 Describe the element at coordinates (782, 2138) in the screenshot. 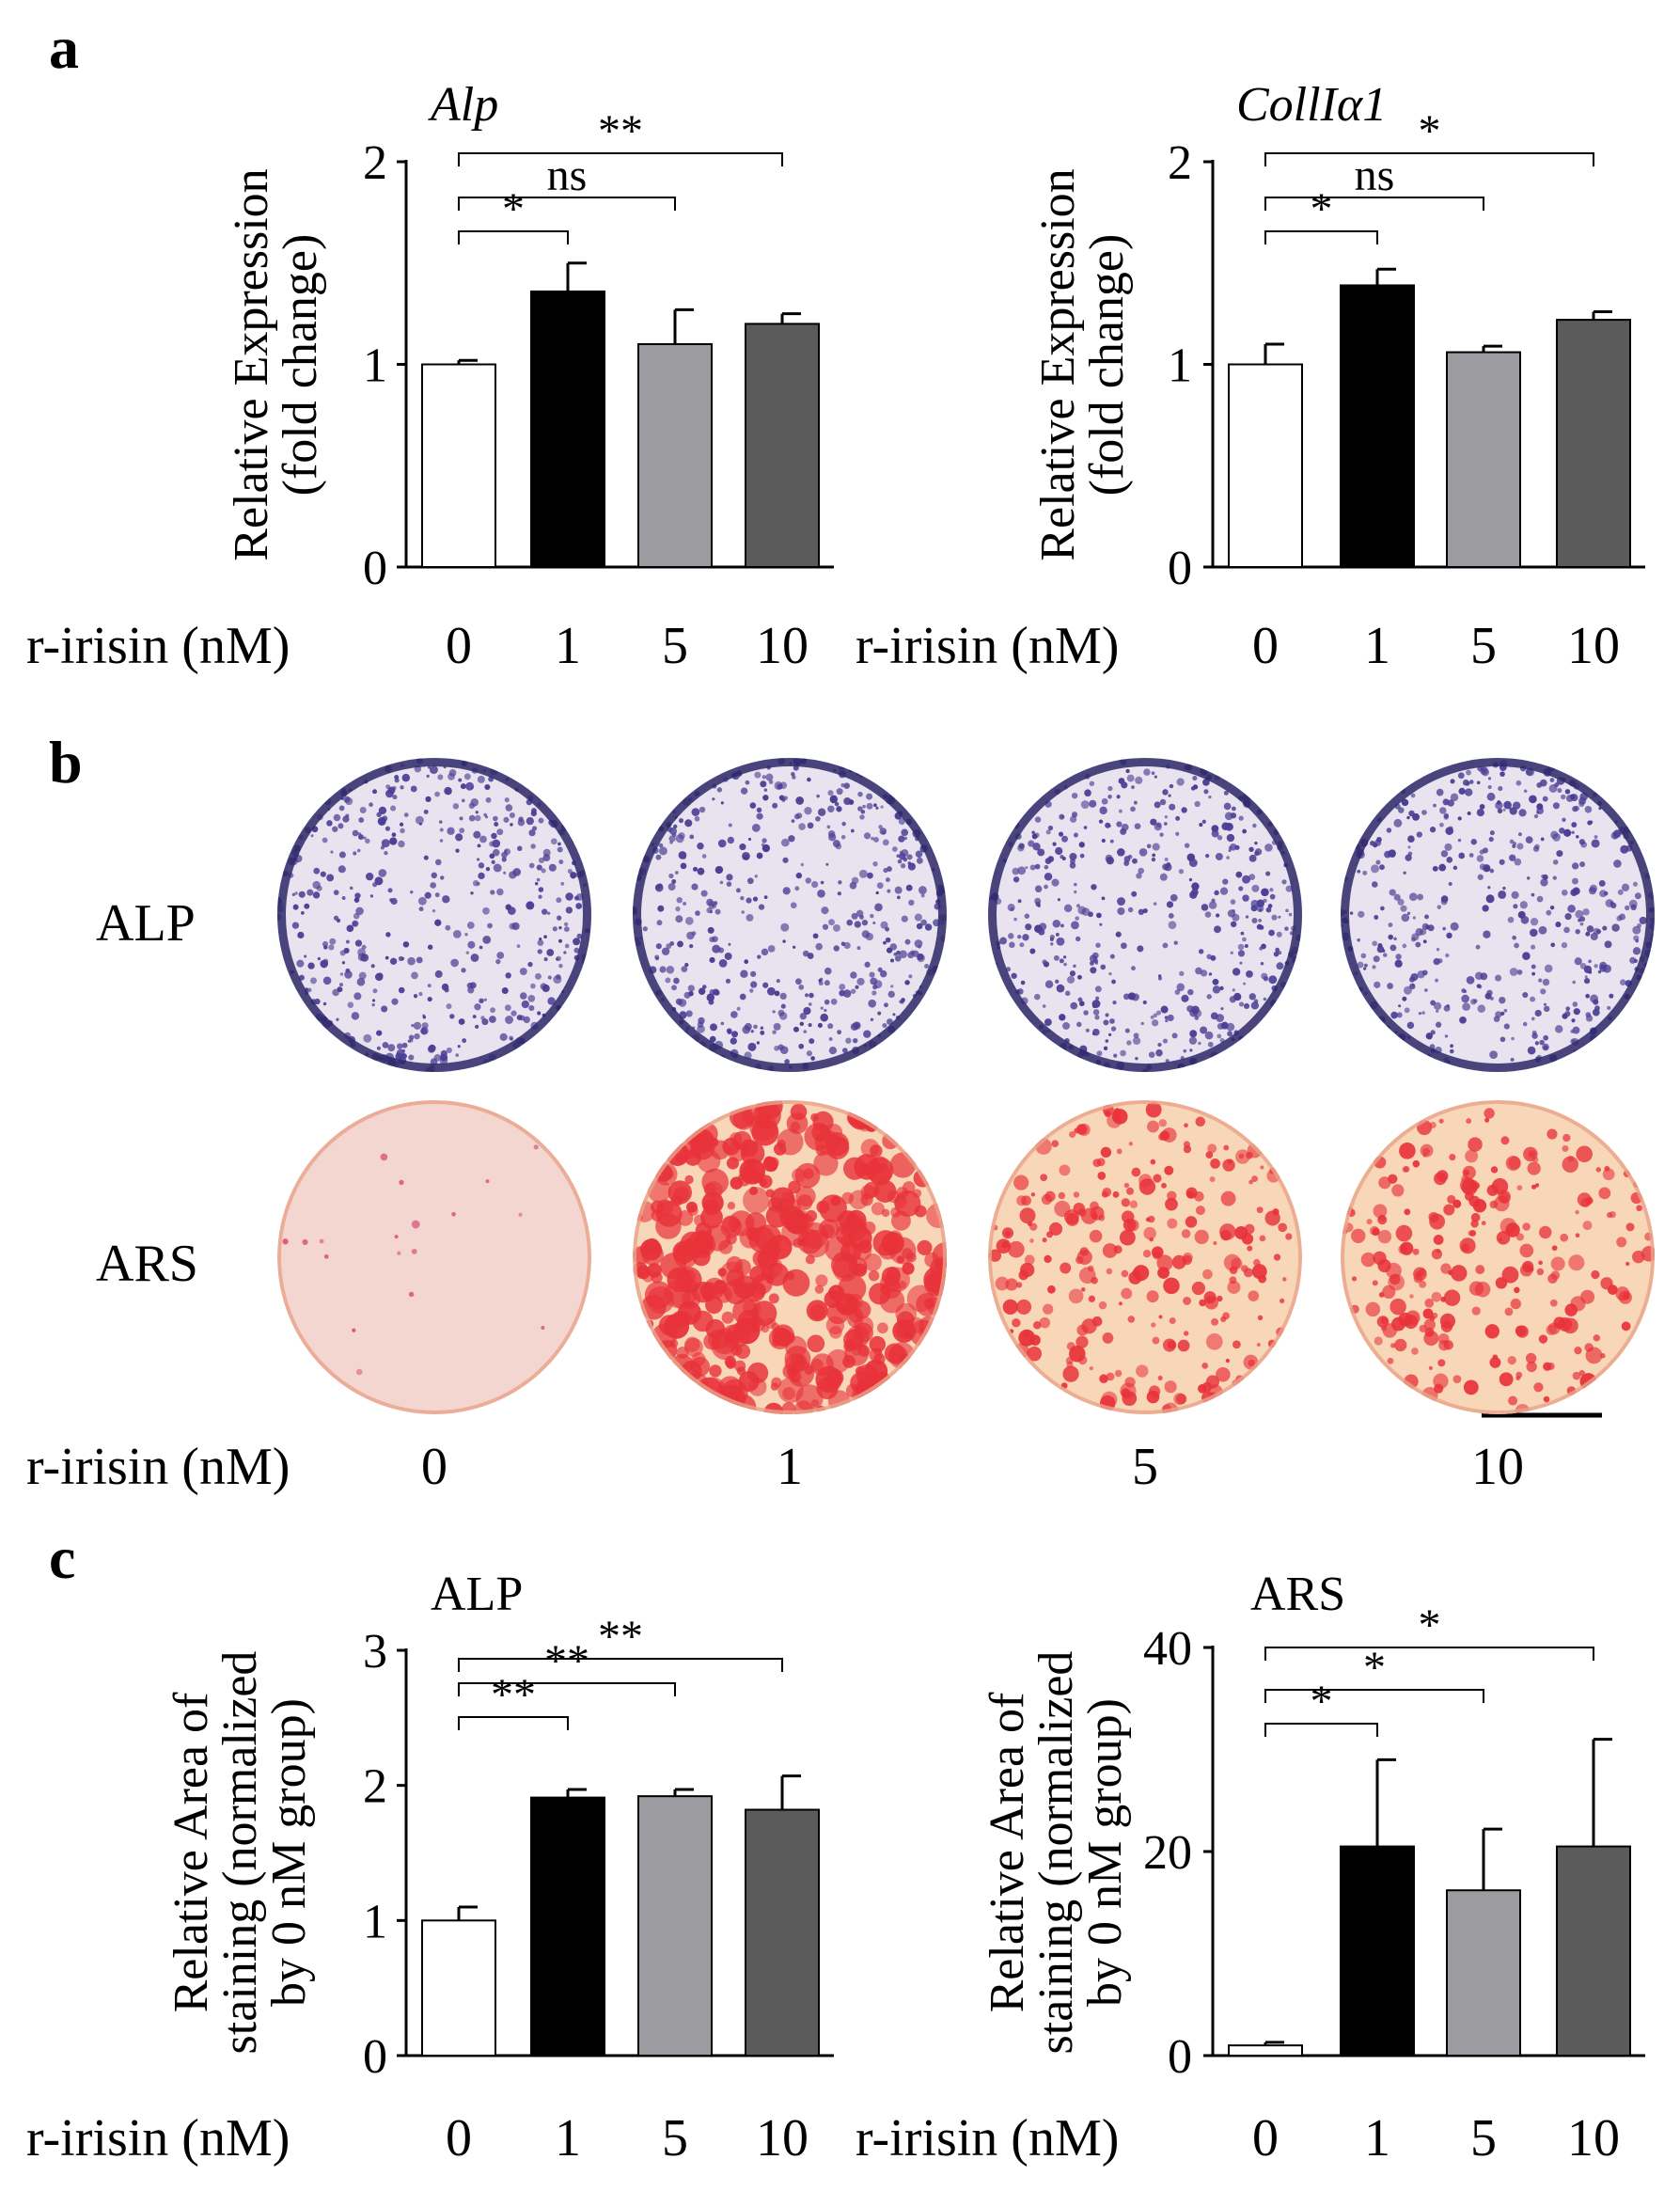

I see `x-tick-label: 10` at that location.